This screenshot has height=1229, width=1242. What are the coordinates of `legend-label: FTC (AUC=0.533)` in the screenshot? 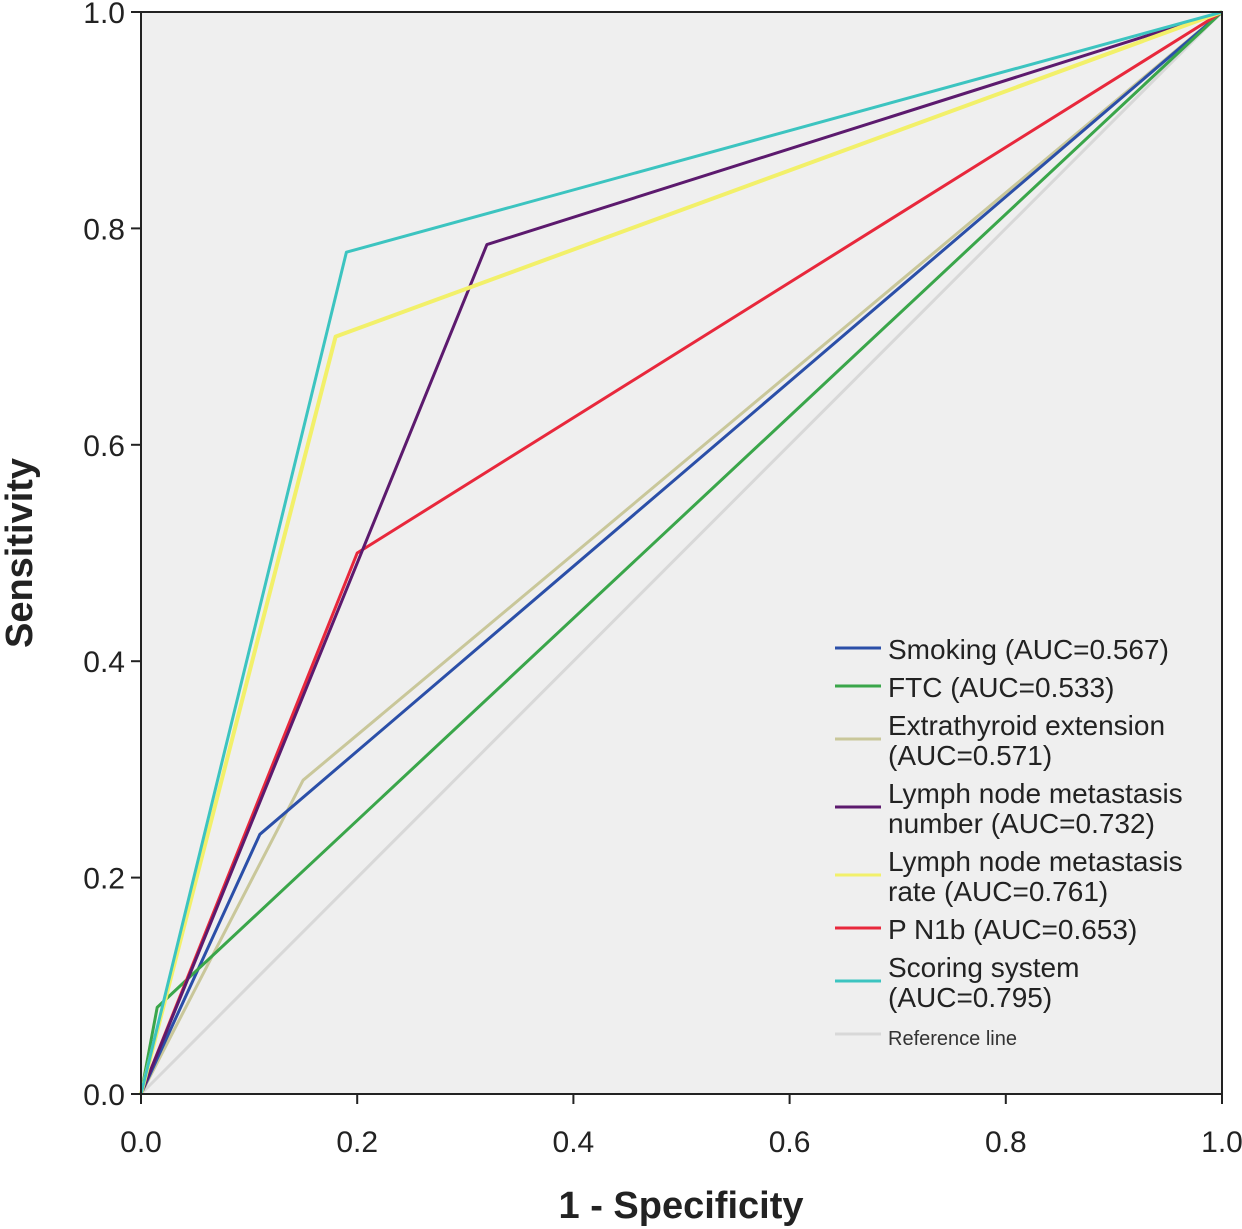 It's located at (1001, 687).